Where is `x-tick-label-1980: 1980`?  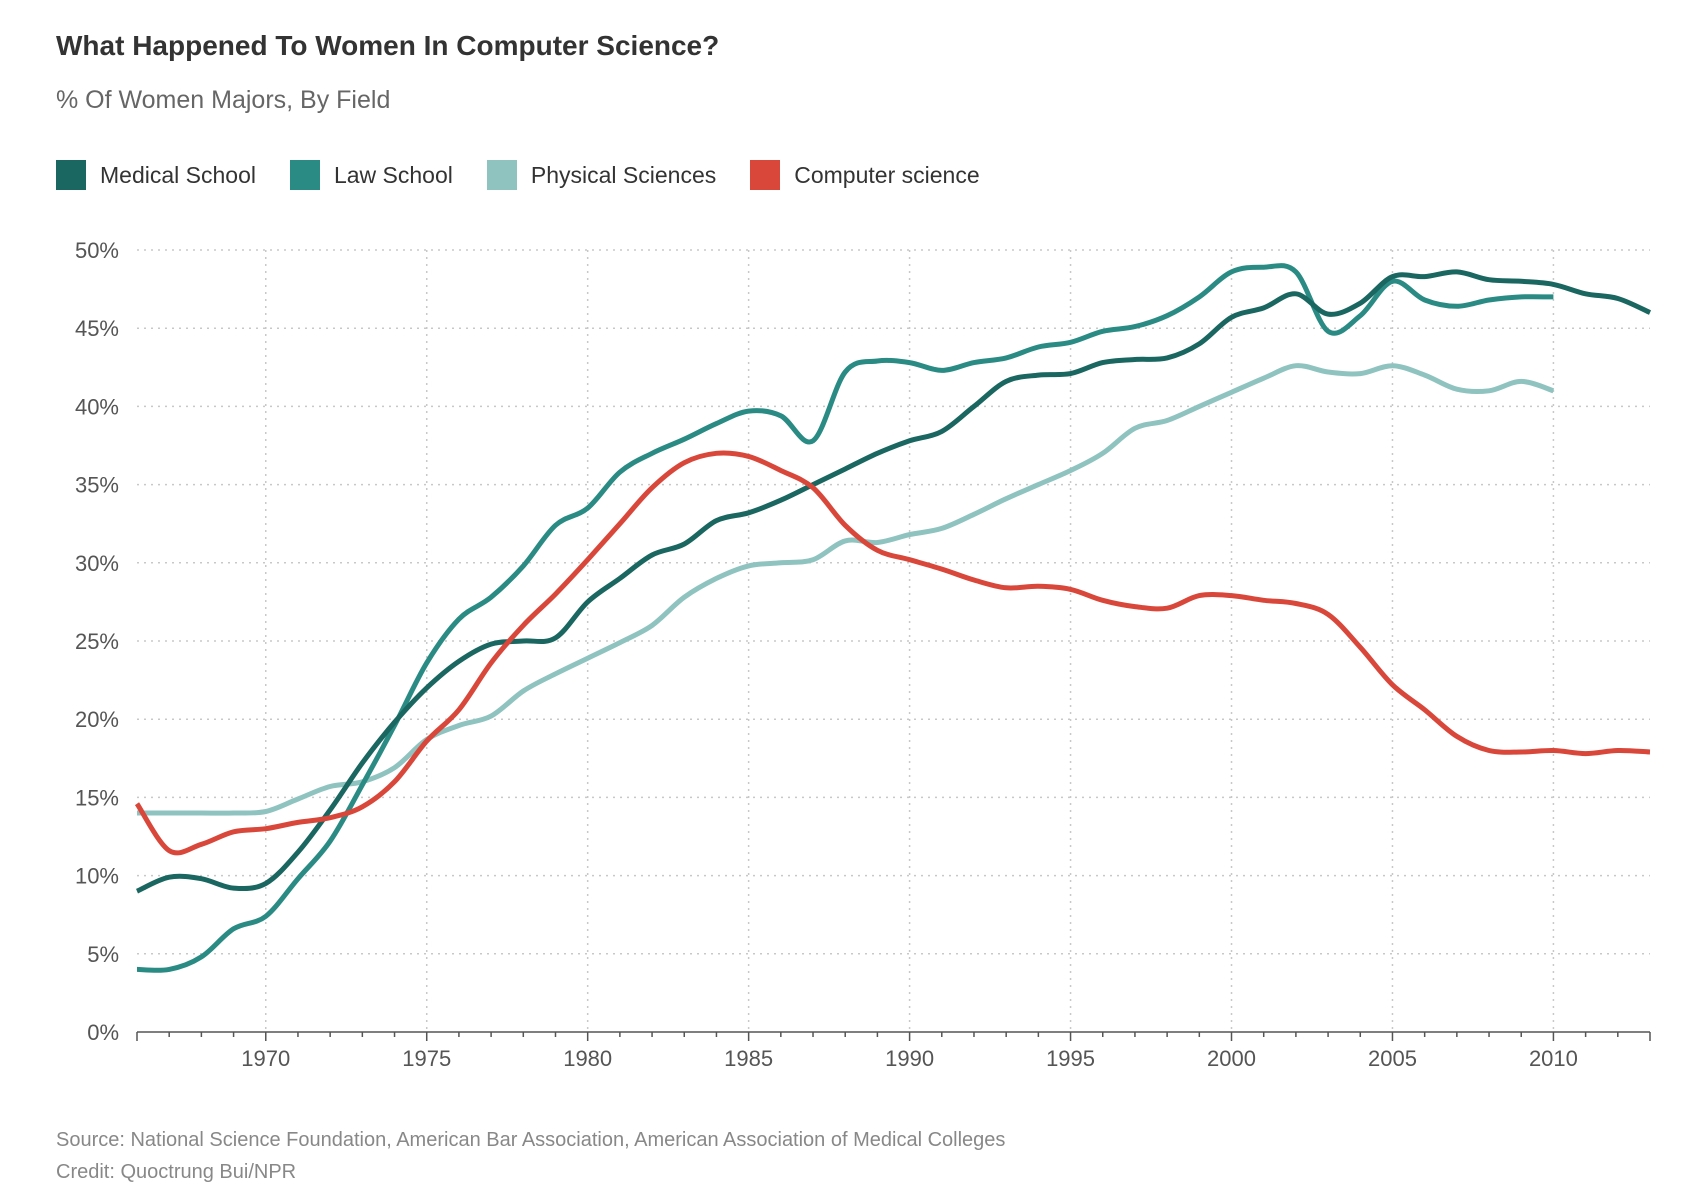
x-tick-label-1980: 1980 is located at coordinates (587, 1058).